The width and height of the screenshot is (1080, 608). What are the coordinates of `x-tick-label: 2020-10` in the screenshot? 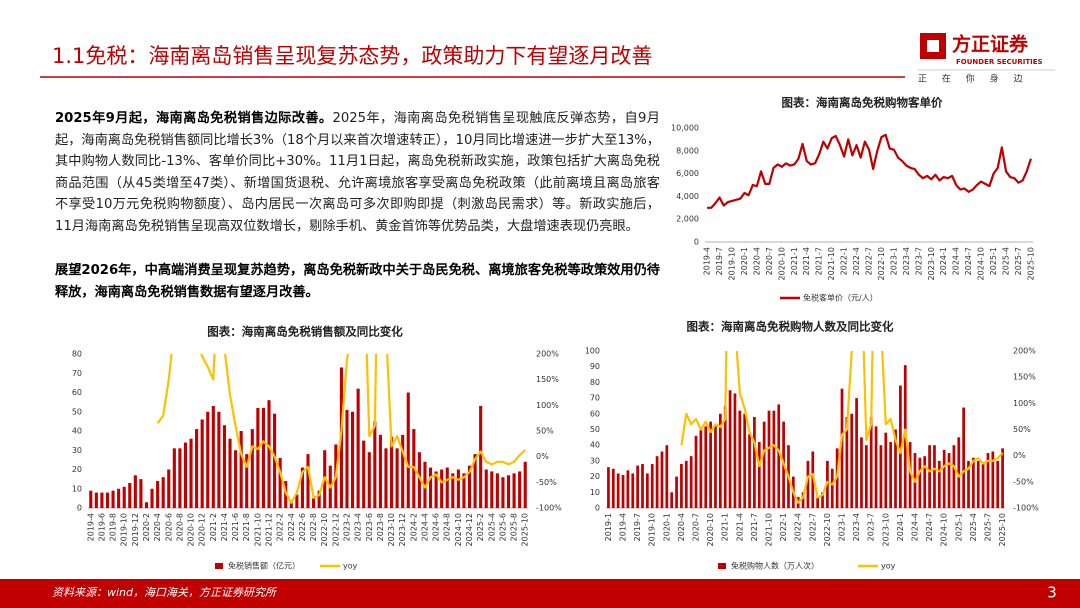 It's located at (781, 263).